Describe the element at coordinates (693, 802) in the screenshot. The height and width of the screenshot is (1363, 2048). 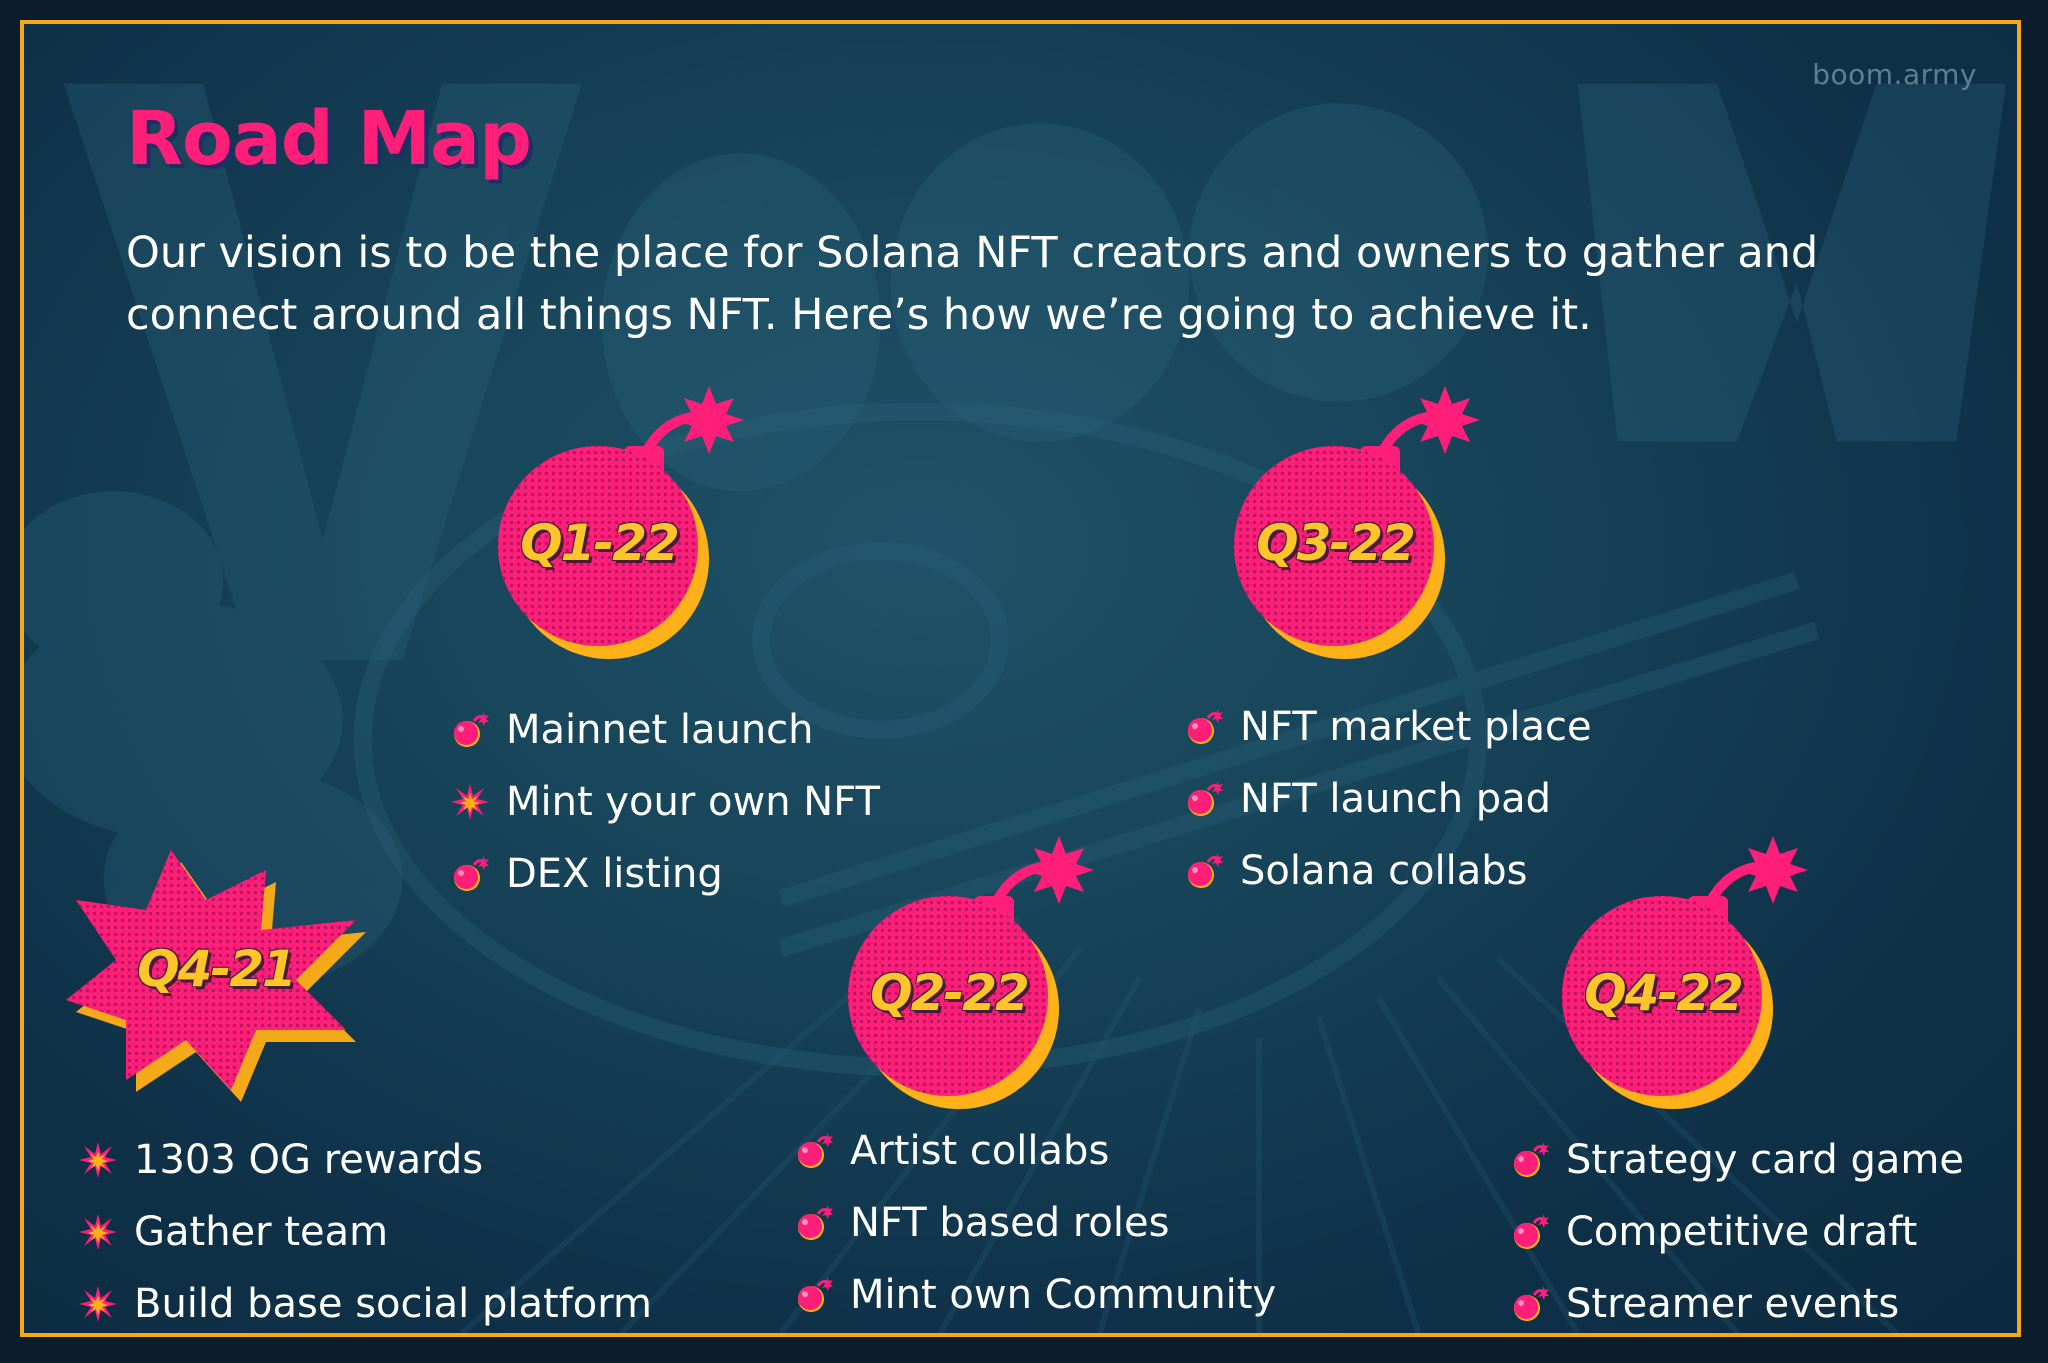
I see `item-label: Mint your own NFT` at that location.